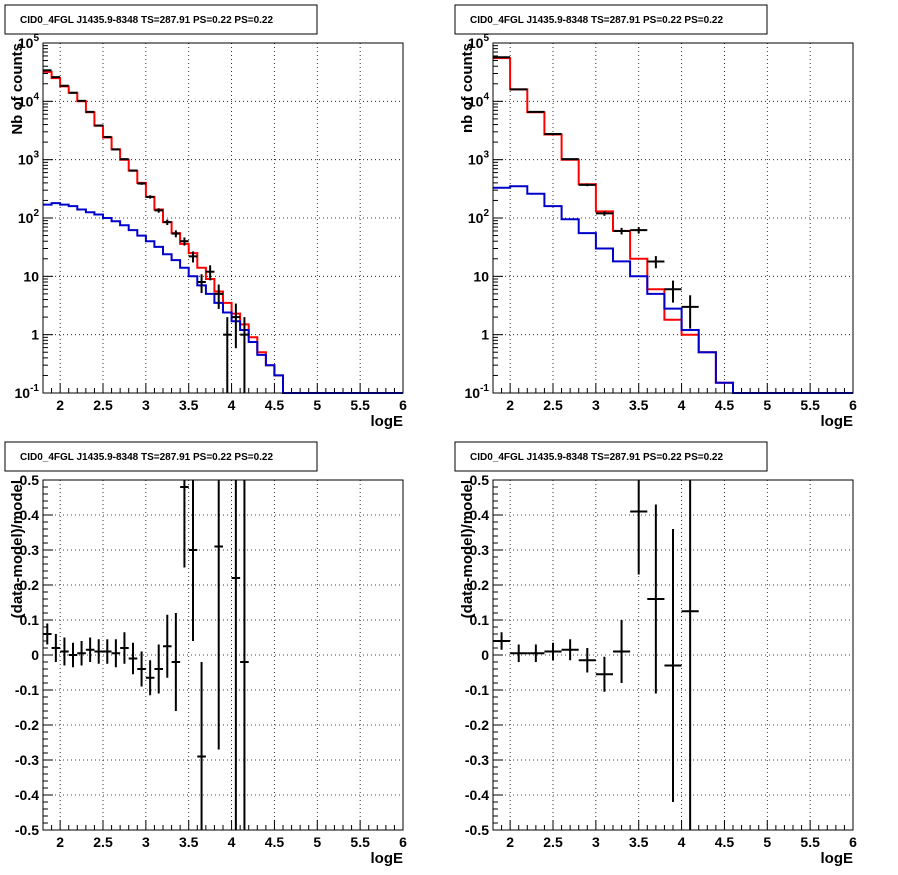 The height and width of the screenshot is (875, 898). What do you see at coordinates (189, 405) in the screenshot?
I see `x-tick-label: 3.5` at bounding box center [189, 405].